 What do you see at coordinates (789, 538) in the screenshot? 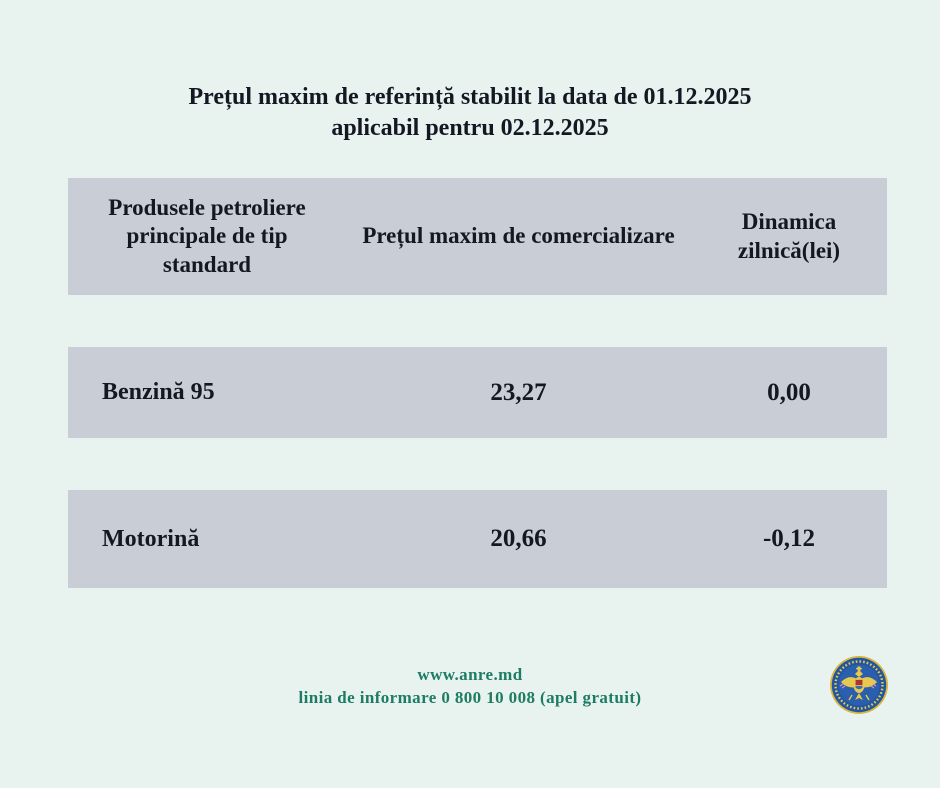
I see `daily-dynamic-value: -0,12` at bounding box center [789, 538].